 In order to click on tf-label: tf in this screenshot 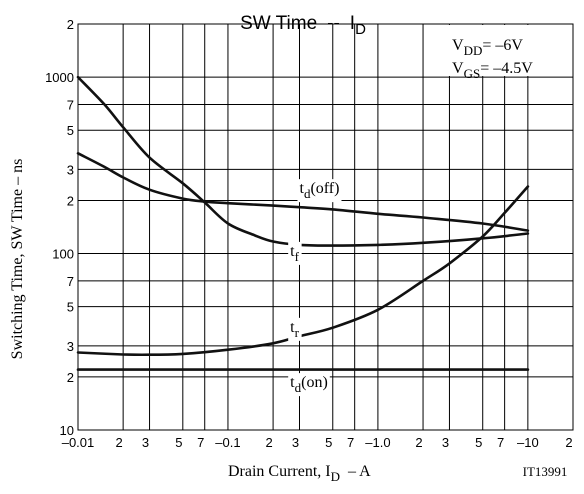, I will do `click(294, 253)`.